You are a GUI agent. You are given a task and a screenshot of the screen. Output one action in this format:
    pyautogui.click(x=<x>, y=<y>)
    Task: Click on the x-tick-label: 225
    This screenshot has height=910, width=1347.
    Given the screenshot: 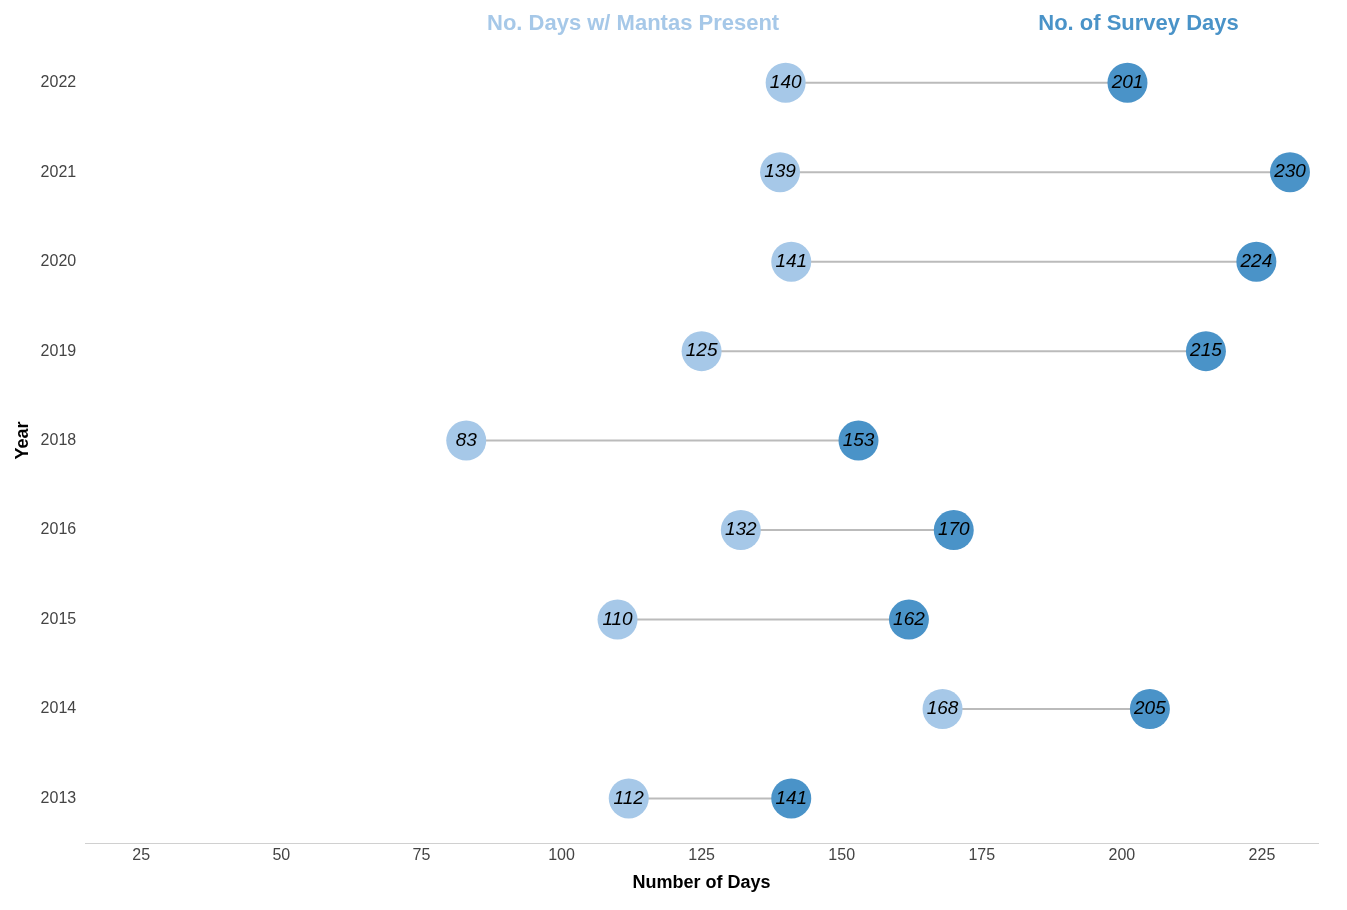 What is the action you would take?
    pyautogui.click(x=1262, y=855)
    